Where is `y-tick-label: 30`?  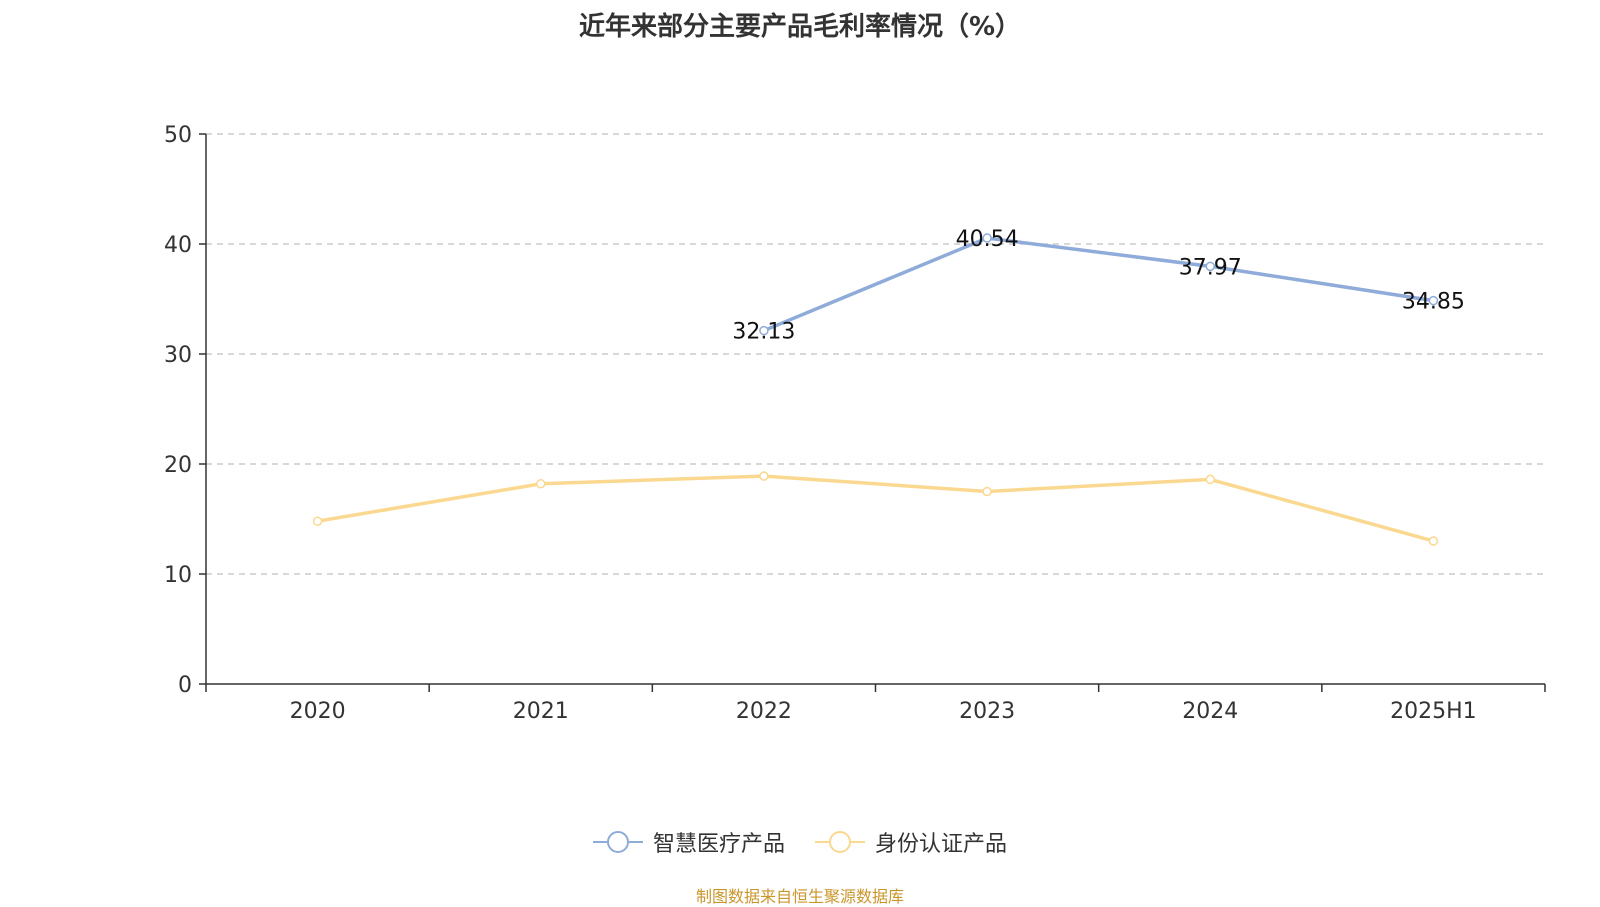
y-tick-label: 30 is located at coordinates (178, 355).